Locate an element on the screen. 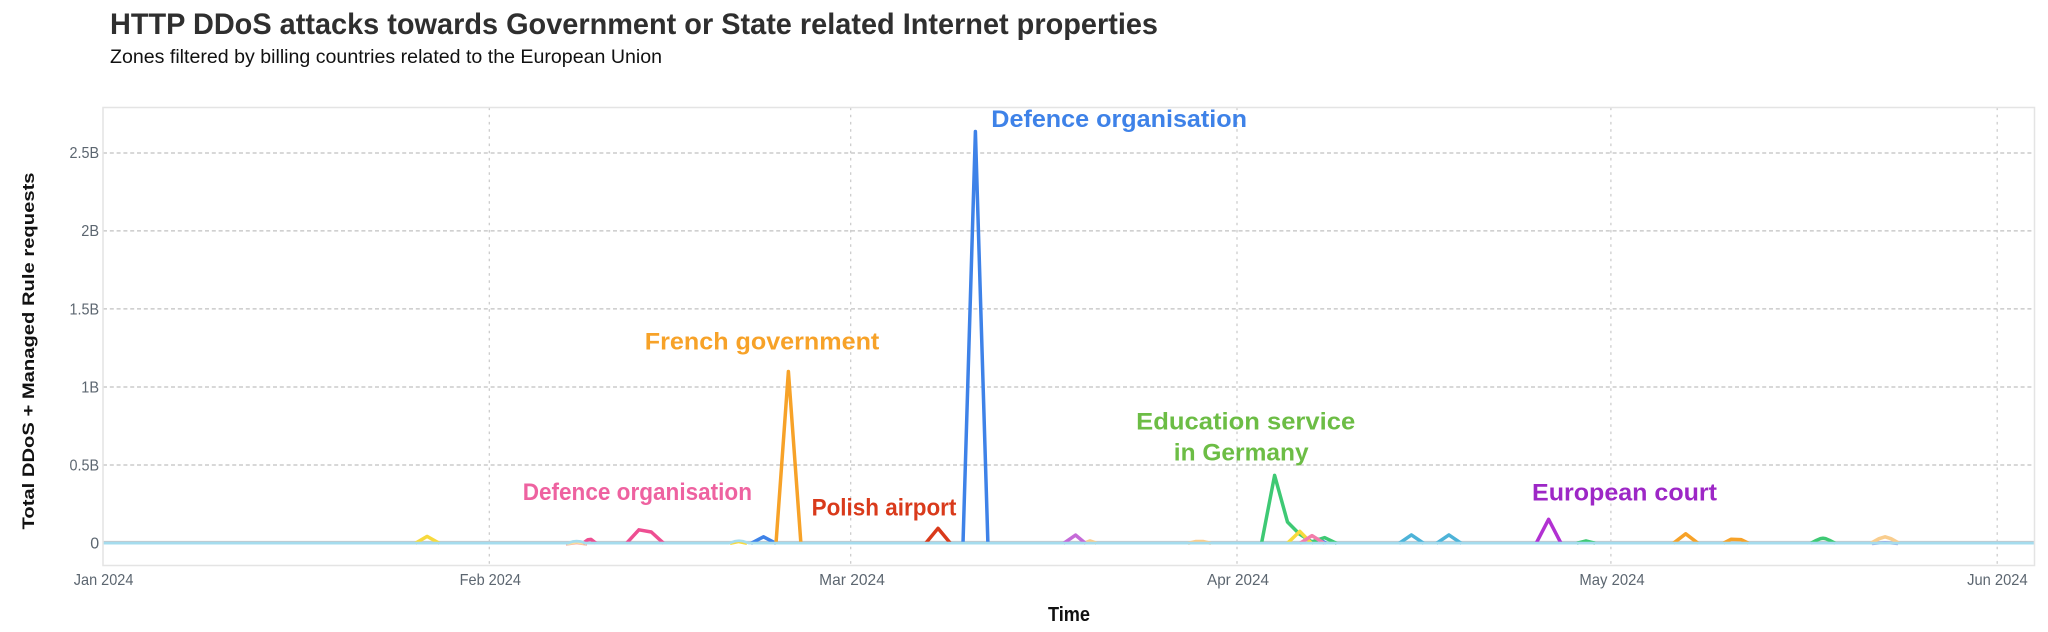 The width and height of the screenshot is (2048, 632). svg-text: 2B is located at coordinates (90, 231).